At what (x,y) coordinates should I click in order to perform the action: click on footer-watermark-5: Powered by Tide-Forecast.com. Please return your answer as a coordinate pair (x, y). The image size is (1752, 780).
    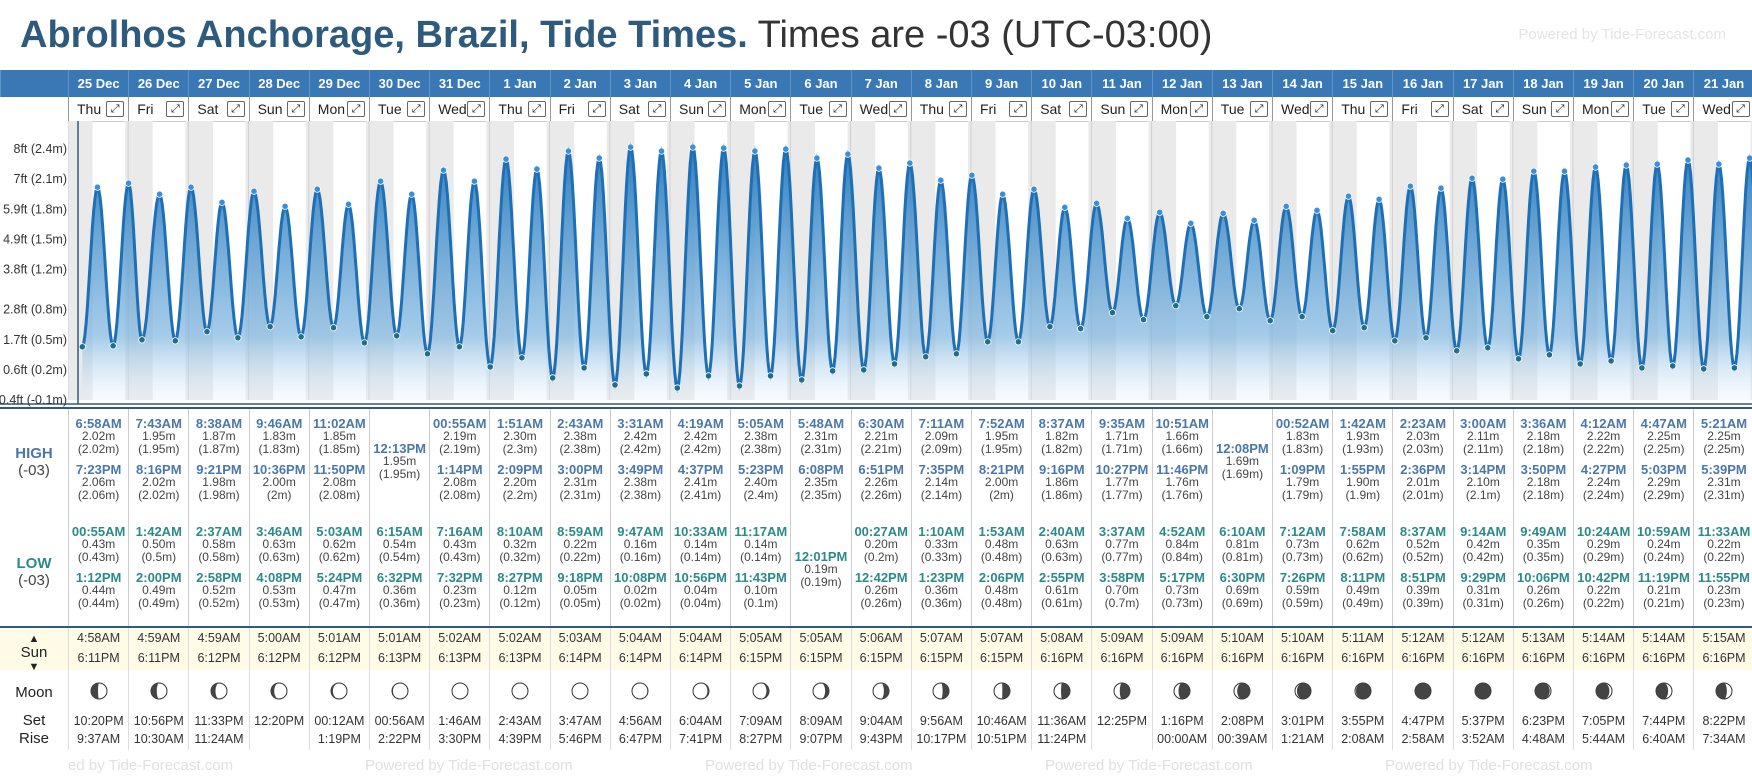
    Looking at the image, I should click on (1489, 765).